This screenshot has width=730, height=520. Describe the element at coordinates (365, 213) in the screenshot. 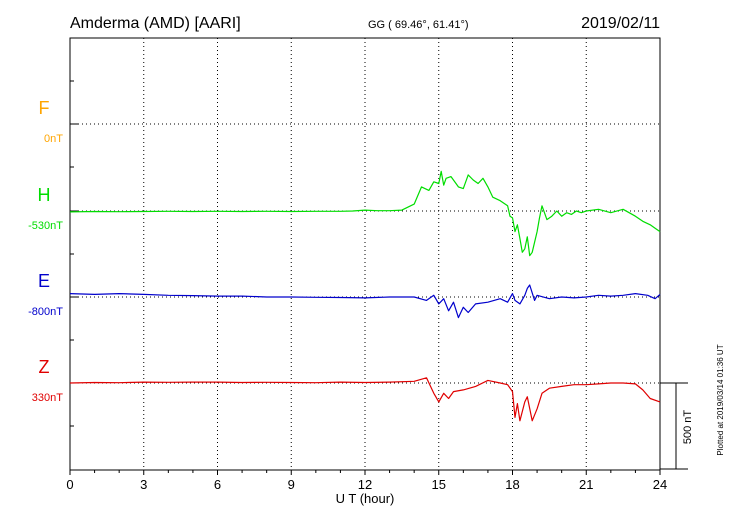

I see `series-line-h` at that location.